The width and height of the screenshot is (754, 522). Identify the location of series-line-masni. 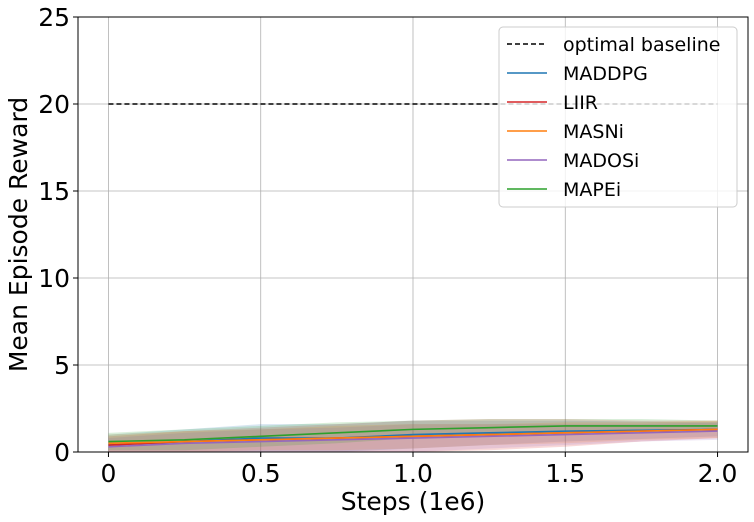
(413, 436).